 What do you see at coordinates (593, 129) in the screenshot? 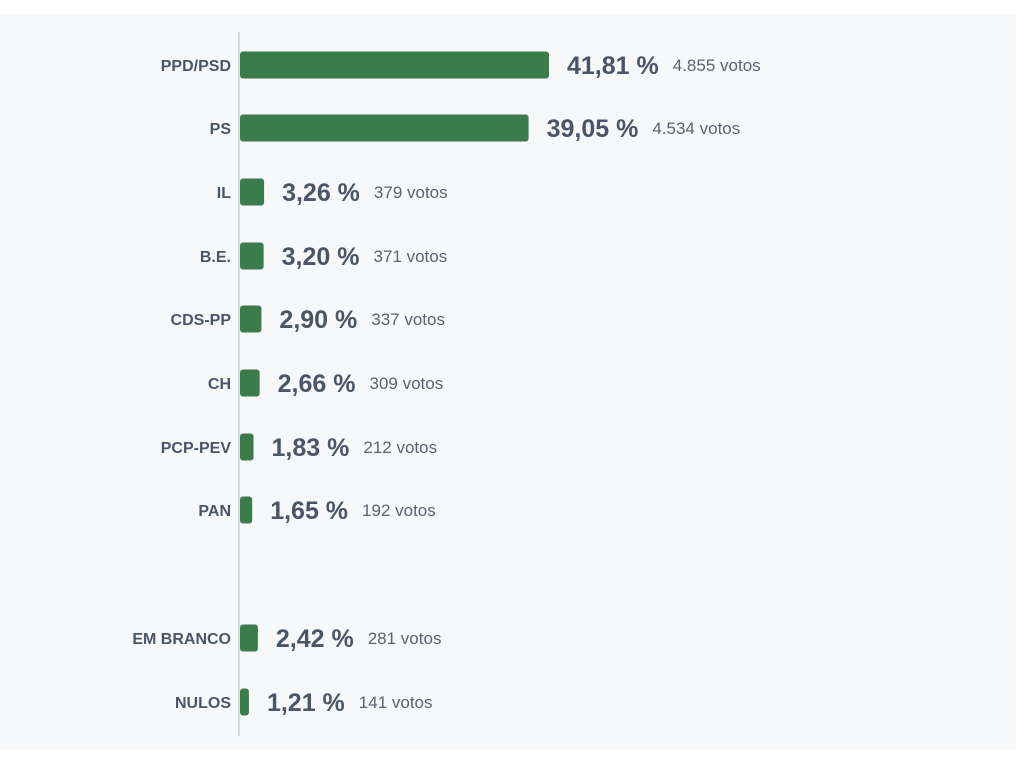
I see `percent-label-ps: 39,05 %` at bounding box center [593, 129].